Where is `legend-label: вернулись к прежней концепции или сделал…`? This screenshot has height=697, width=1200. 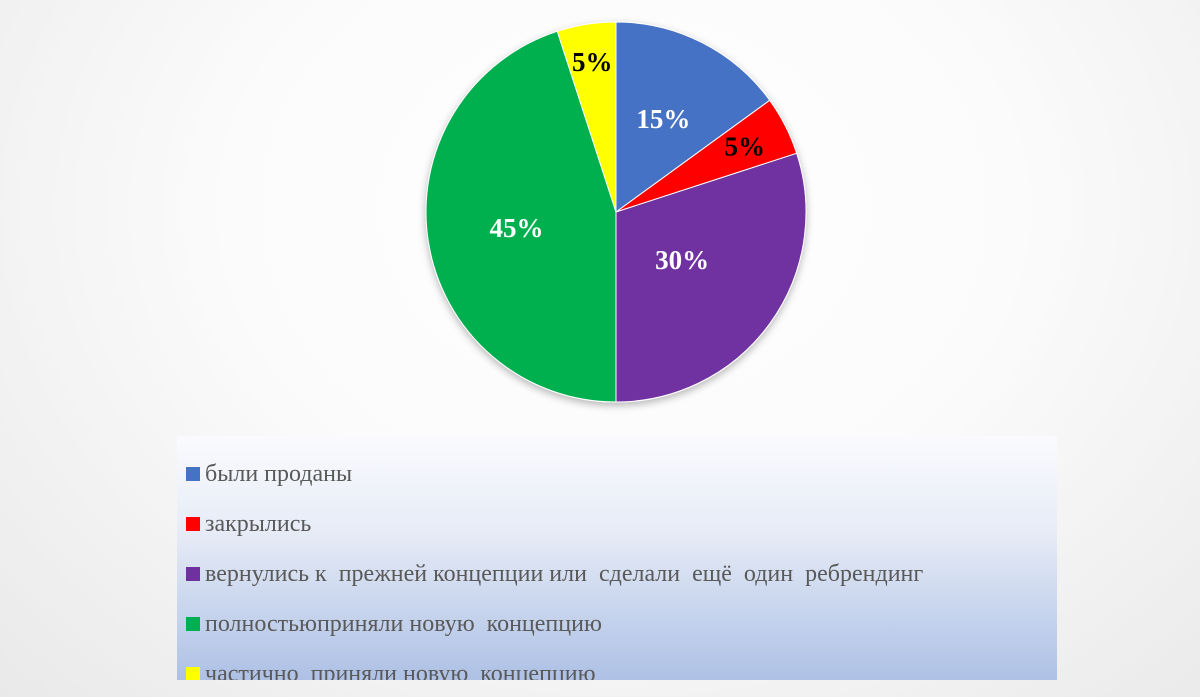 legend-label: вернулись к прежней концепции или сделал… is located at coordinates (564, 573).